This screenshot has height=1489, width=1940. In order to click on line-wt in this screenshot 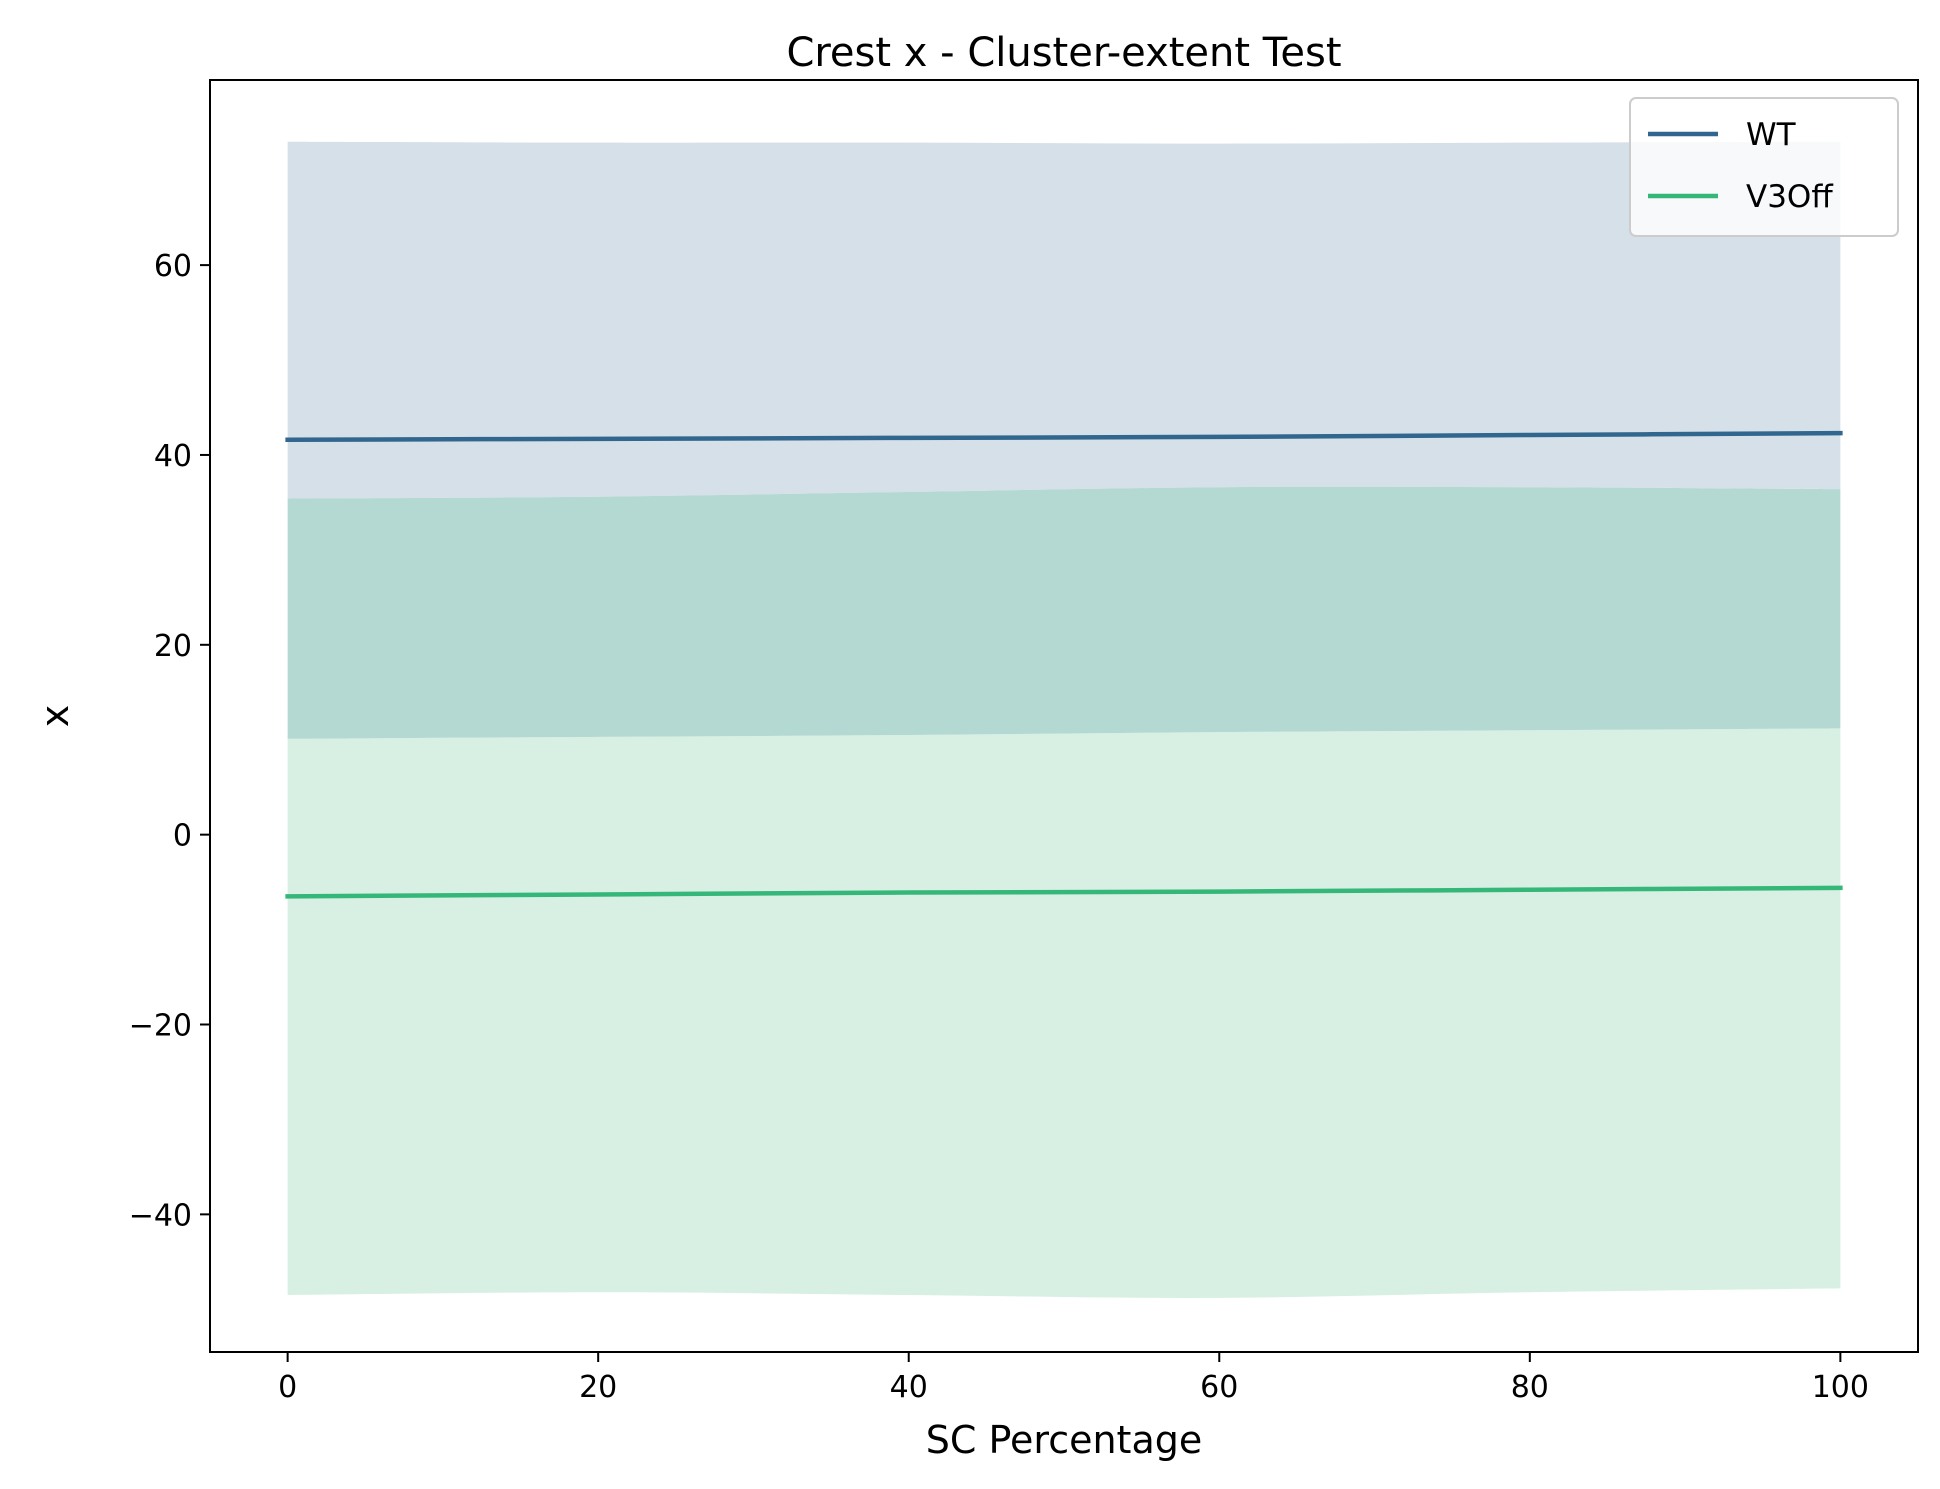, I will do `click(1064, 436)`.